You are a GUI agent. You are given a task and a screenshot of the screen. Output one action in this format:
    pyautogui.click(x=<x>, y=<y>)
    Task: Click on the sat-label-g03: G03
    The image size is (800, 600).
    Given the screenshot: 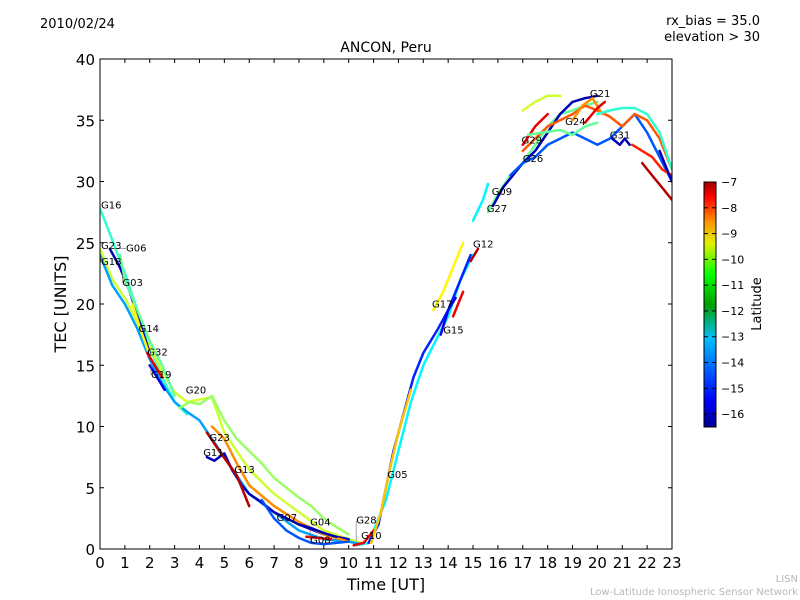 What is the action you would take?
    pyautogui.click(x=132, y=283)
    